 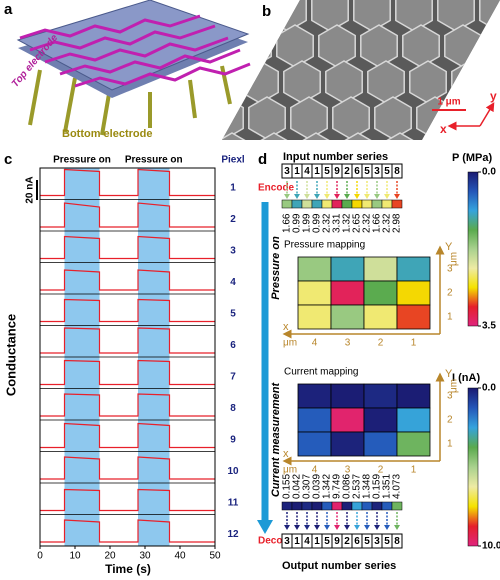 I want to click on legend-entry: 9, so click(x=233, y=439).